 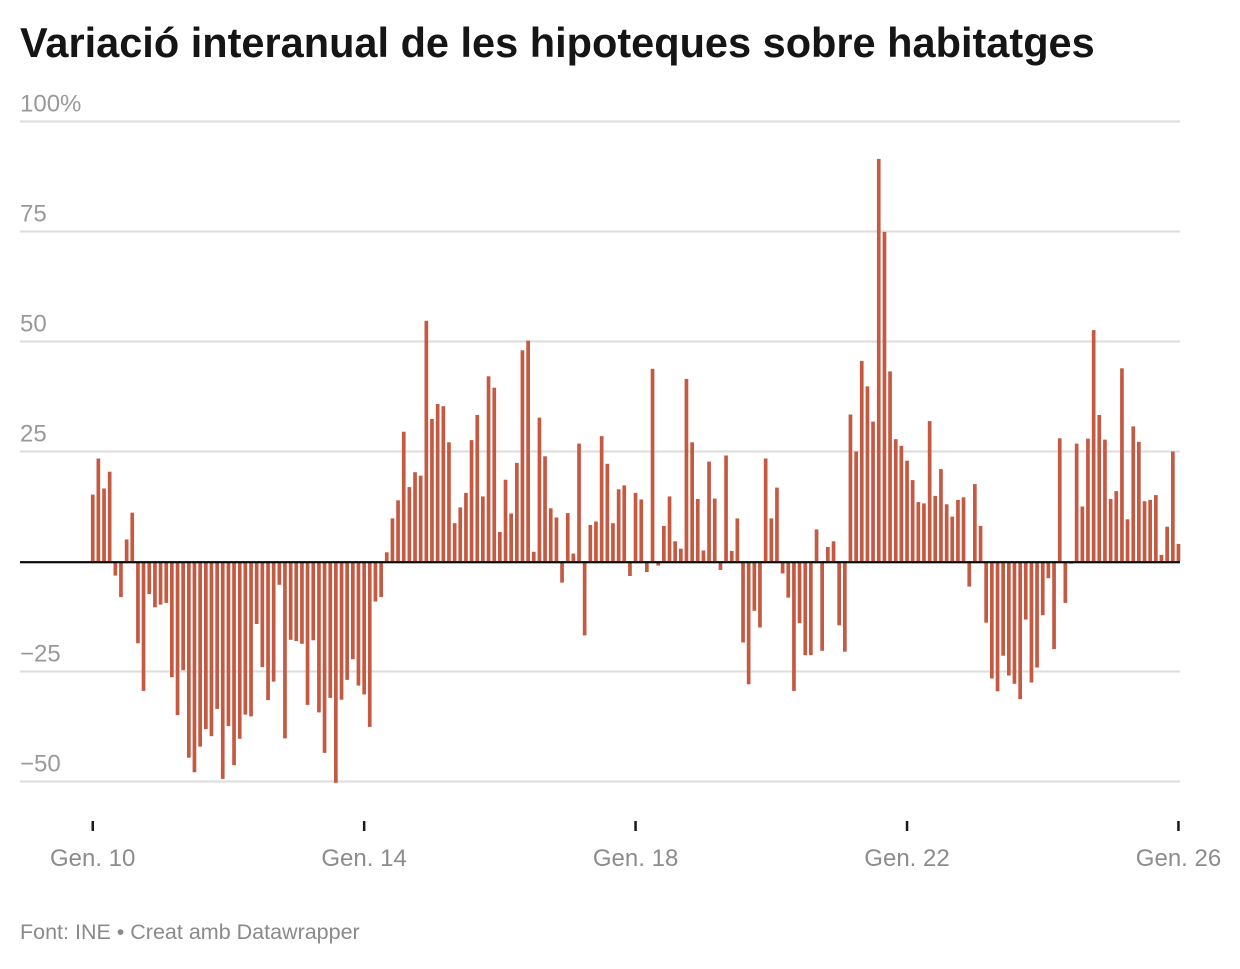 I want to click on svg-text: 25, so click(x=33, y=434).